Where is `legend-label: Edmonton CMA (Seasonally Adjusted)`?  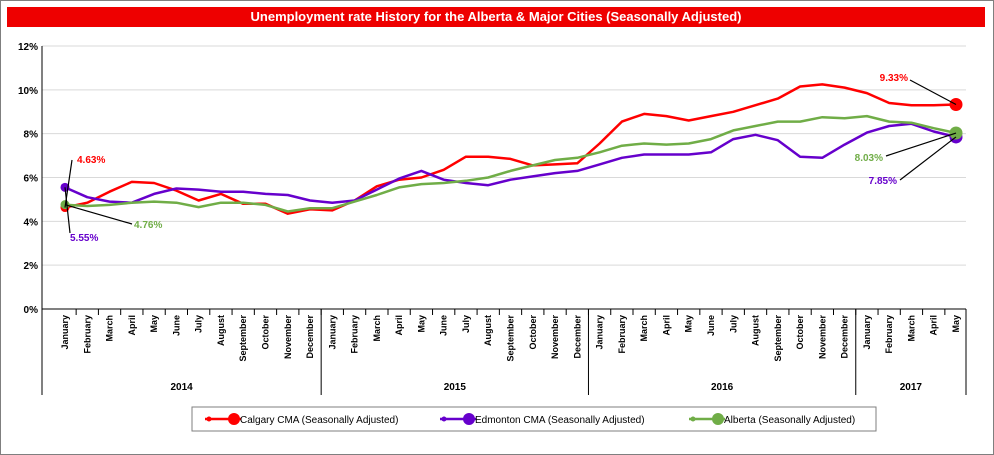
legend-label: Edmonton CMA (Seasonally Adjusted) is located at coordinates (560, 420).